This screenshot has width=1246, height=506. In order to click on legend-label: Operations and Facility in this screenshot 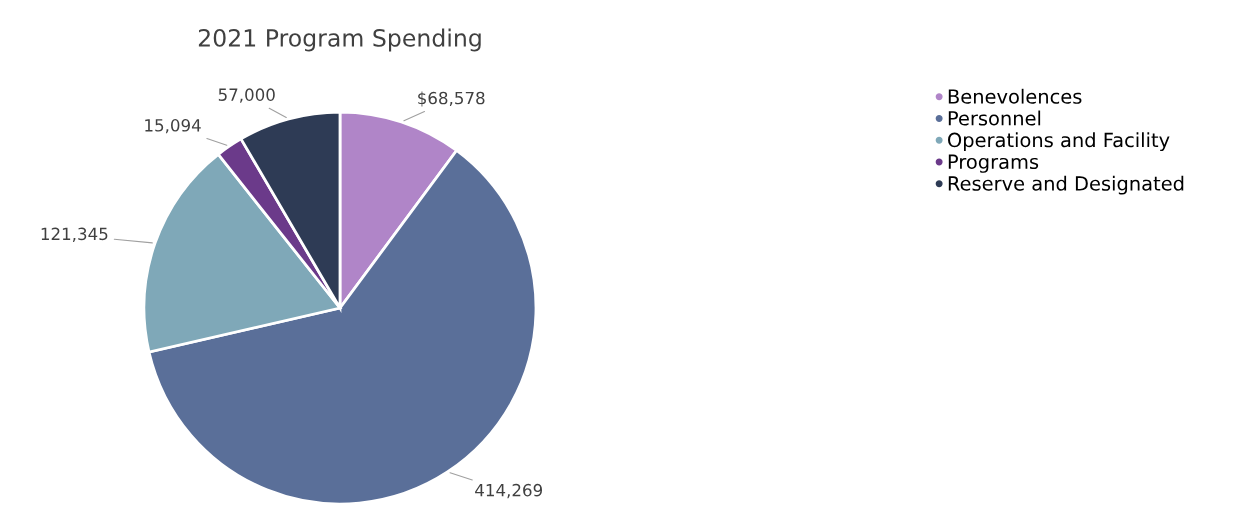, I will do `click(1059, 142)`.